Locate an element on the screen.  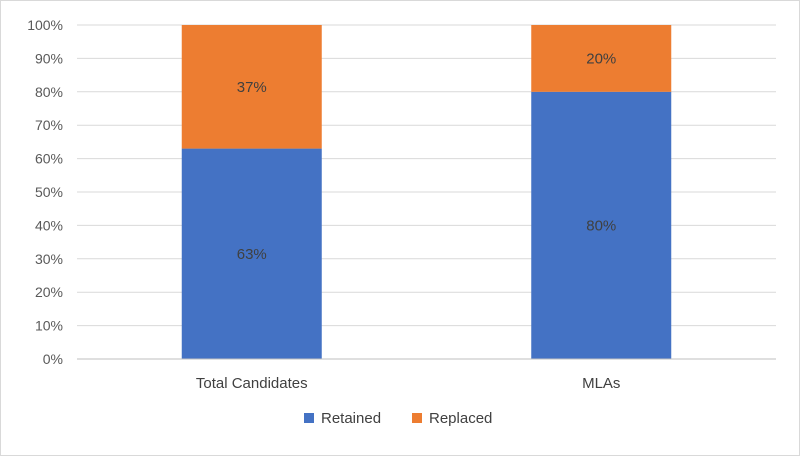
y-tick-label: 60% is located at coordinates (49, 159).